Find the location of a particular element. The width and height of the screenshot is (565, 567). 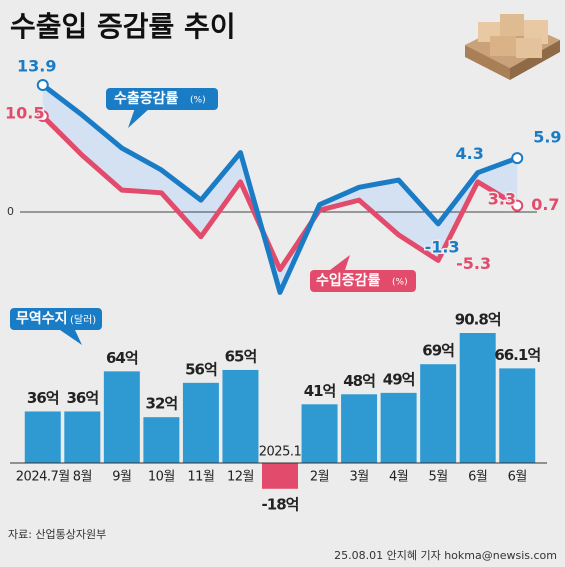

value-label: 48억 is located at coordinates (359, 381).